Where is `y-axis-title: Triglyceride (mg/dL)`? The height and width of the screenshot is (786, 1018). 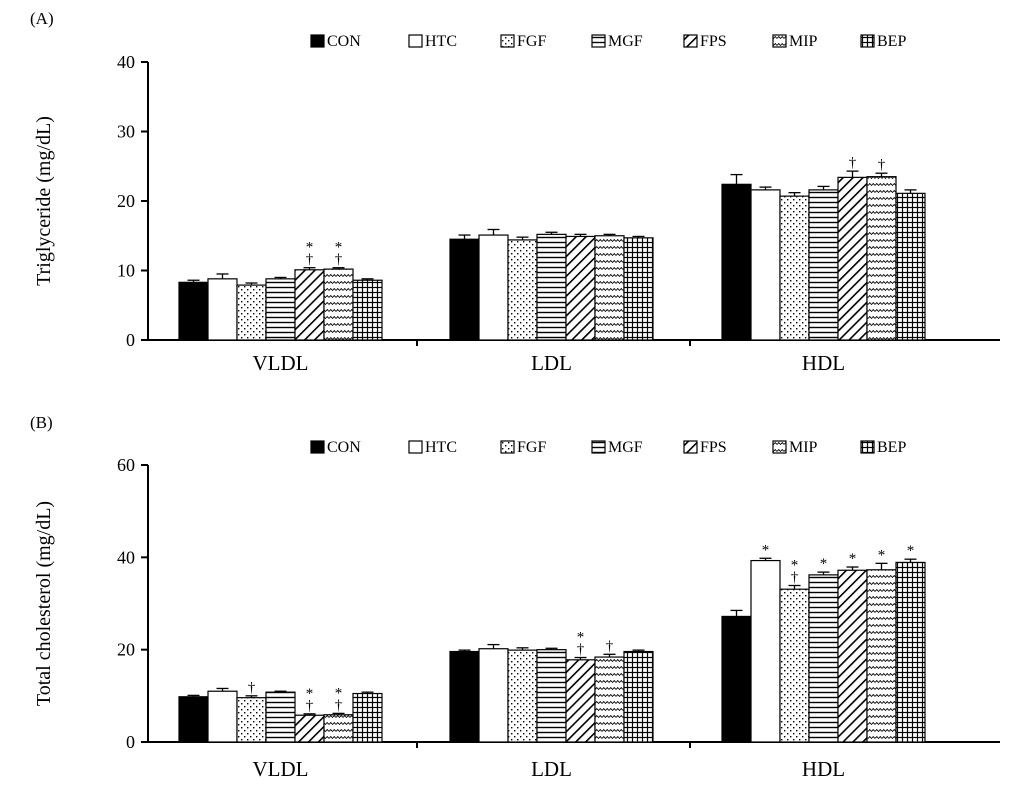 y-axis-title: Triglyceride (mg/dL) is located at coordinates (44, 201).